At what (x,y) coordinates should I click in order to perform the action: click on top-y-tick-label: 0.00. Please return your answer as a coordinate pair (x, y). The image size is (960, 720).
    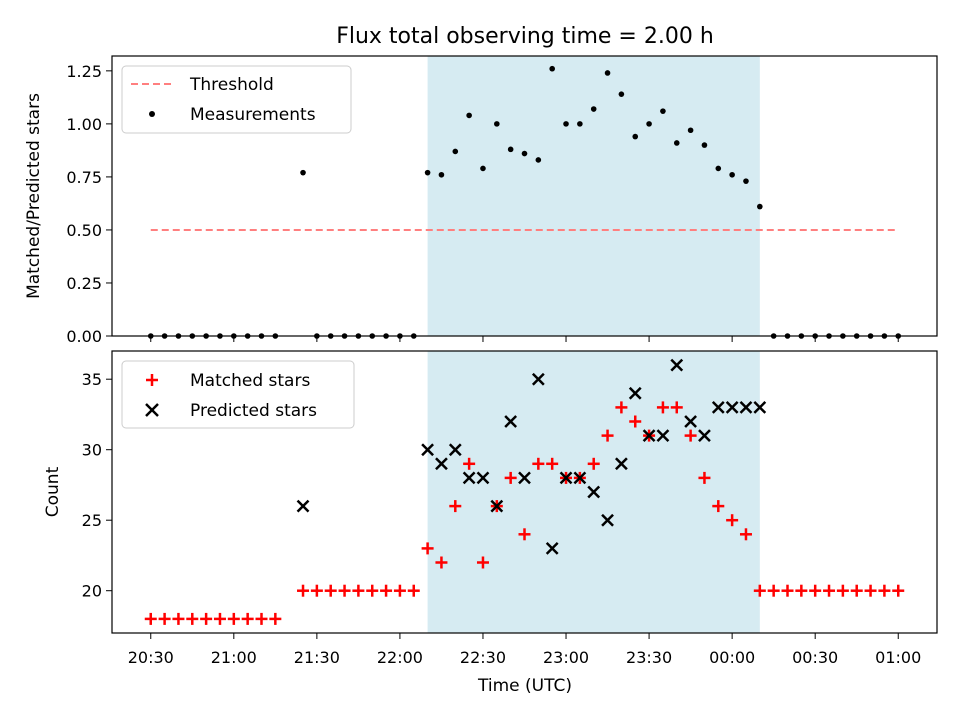
    Looking at the image, I should click on (84, 336).